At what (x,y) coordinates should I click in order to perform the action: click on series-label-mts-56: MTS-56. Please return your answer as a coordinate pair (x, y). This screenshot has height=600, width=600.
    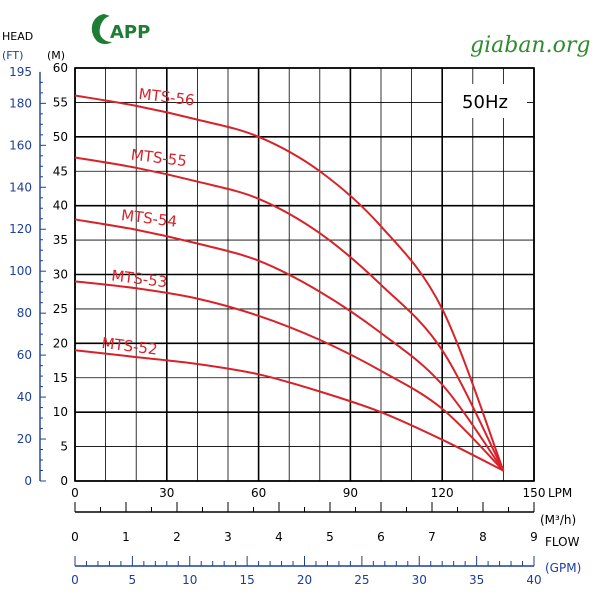
    Looking at the image, I should click on (167, 97).